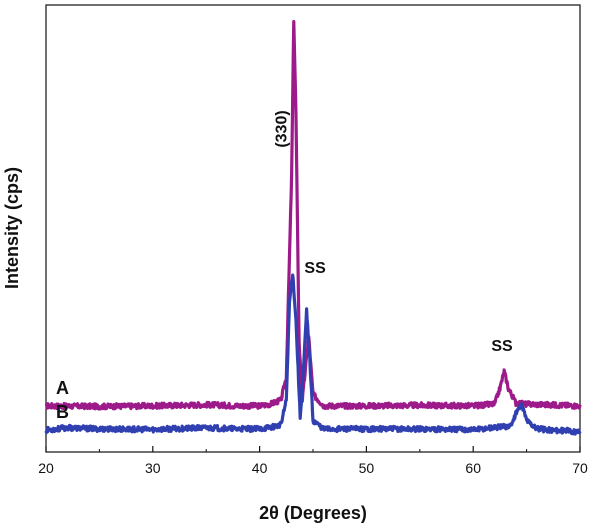 This screenshot has height=525, width=591. What do you see at coordinates (473, 468) in the screenshot?
I see `x-tick-label: 60` at bounding box center [473, 468].